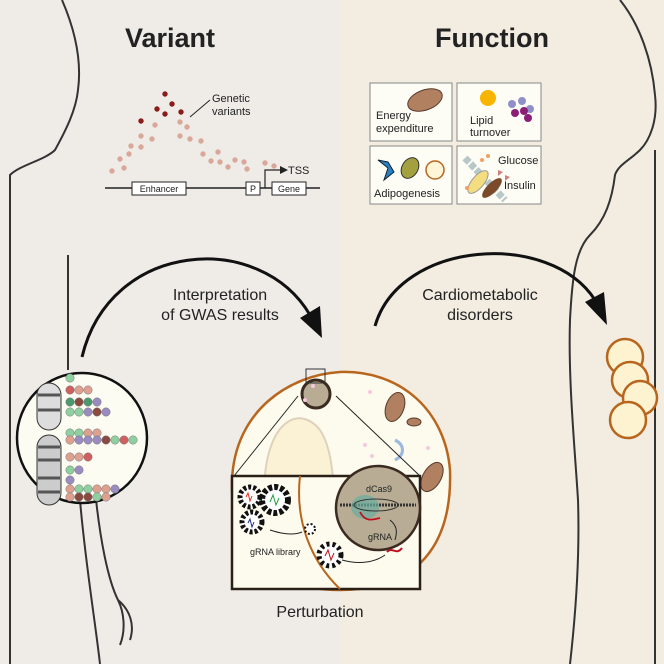  I want to click on gwas-chromosome-circle, so click(82, 438).